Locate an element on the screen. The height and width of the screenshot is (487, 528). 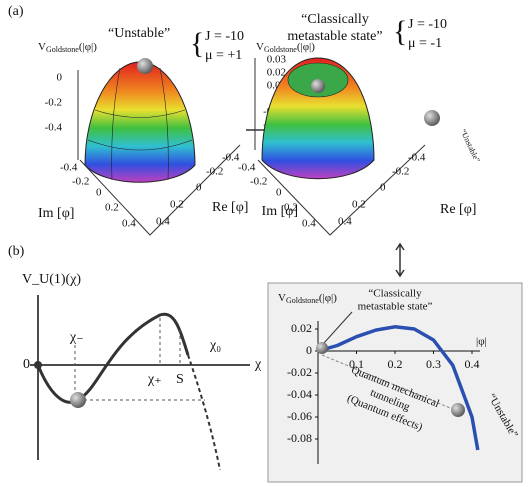
point-label: χ₀ is located at coordinates (215, 345).